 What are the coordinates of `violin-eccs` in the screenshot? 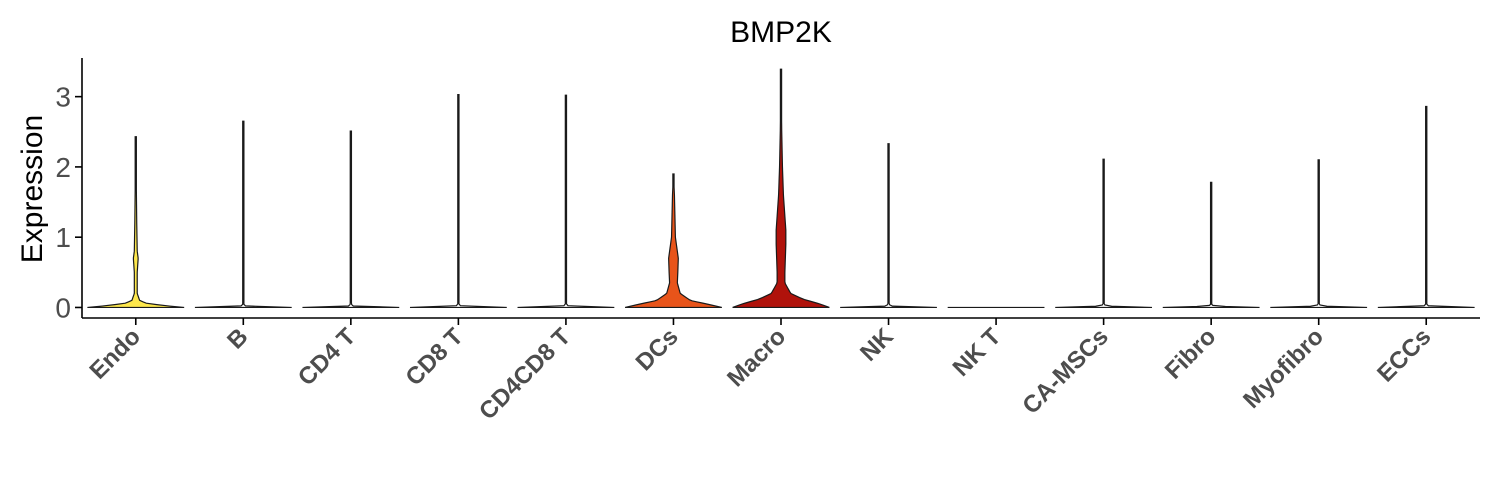 It's located at (1426, 207).